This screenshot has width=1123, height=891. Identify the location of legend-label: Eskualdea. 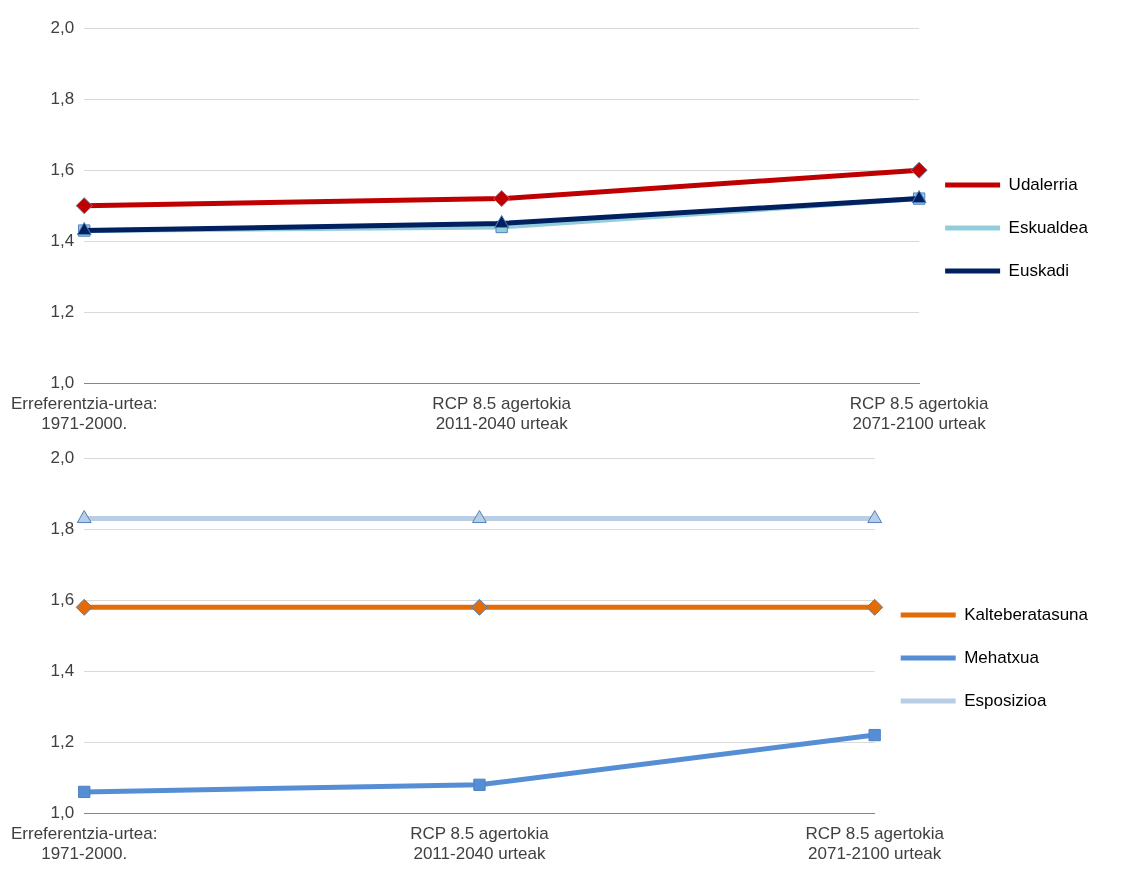
(1048, 227).